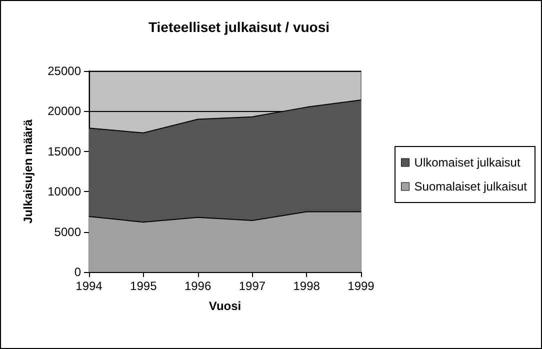  What do you see at coordinates (198, 286) in the screenshot?
I see `x-tick-label: 1996` at bounding box center [198, 286].